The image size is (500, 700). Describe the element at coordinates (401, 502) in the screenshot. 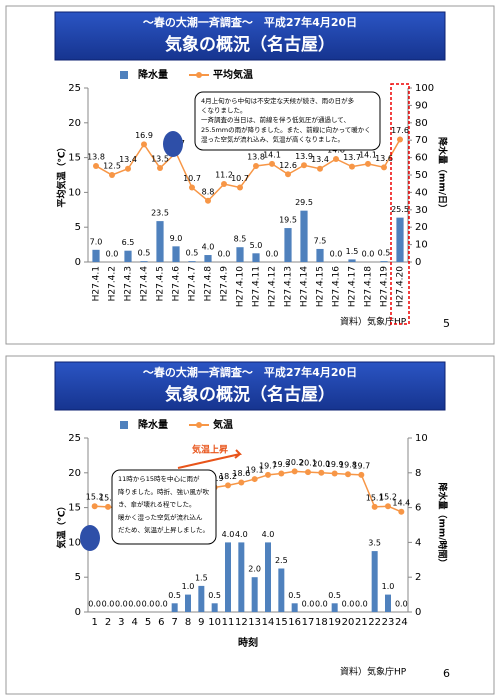

I see `line-value-label: 14.4` at that location.